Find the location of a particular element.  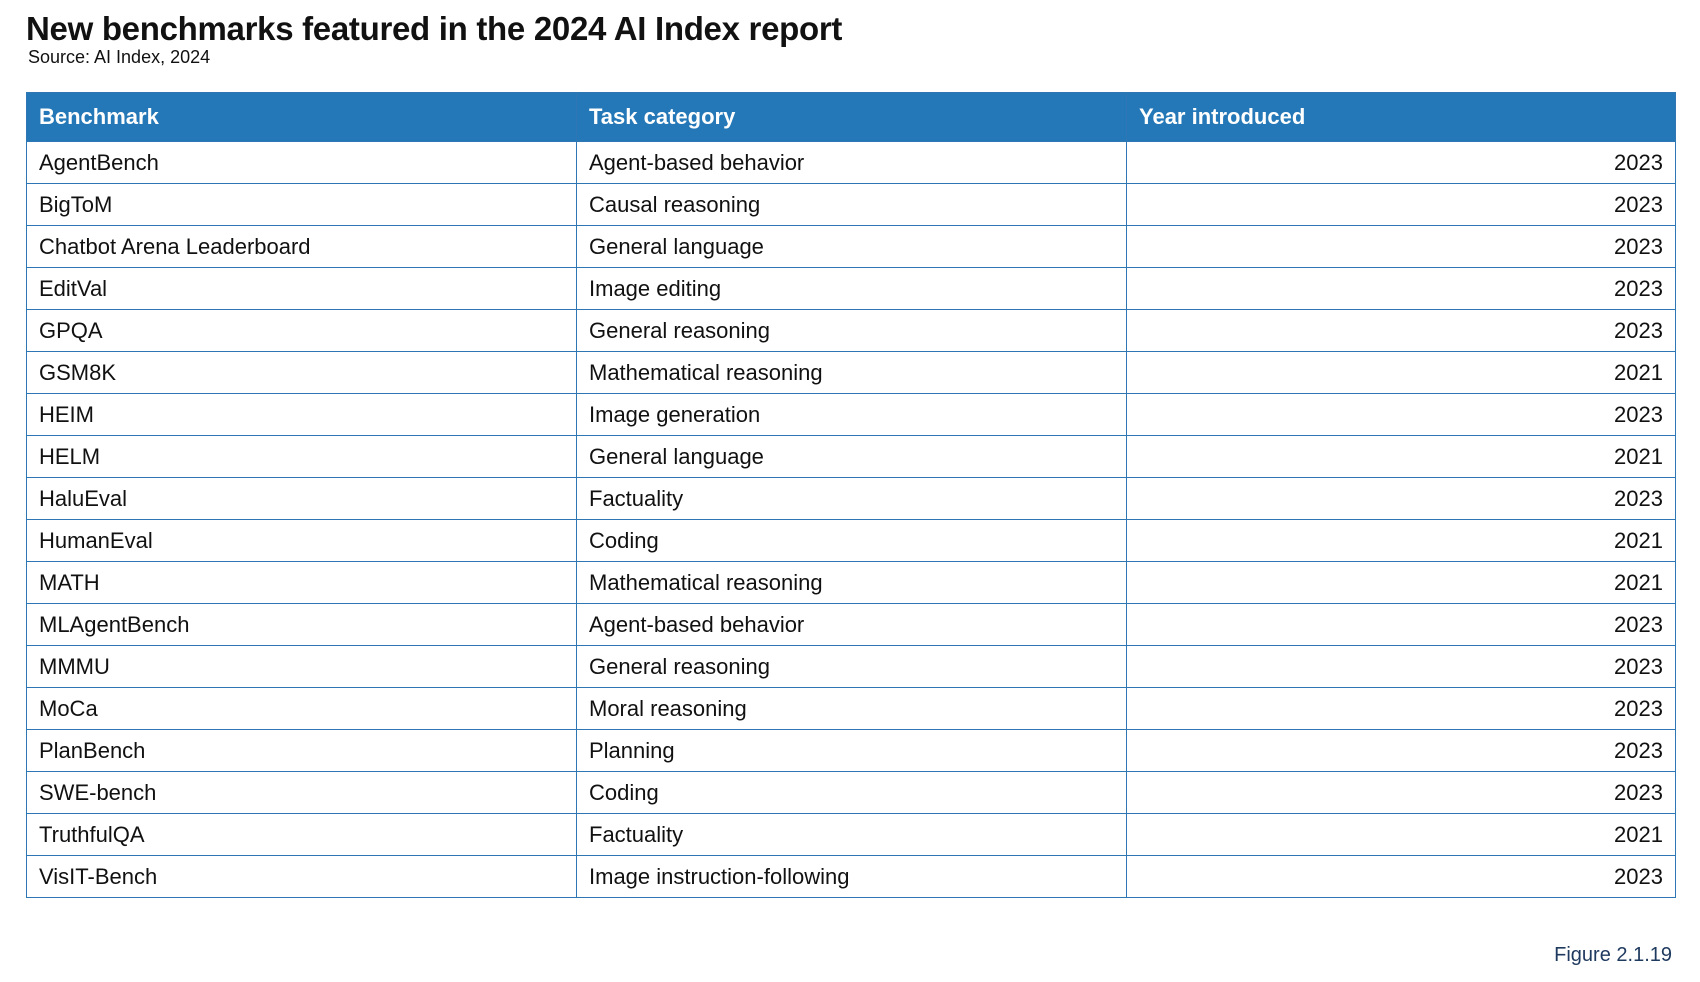

task-category-cell: Causal reasoning is located at coordinates (851, 204).